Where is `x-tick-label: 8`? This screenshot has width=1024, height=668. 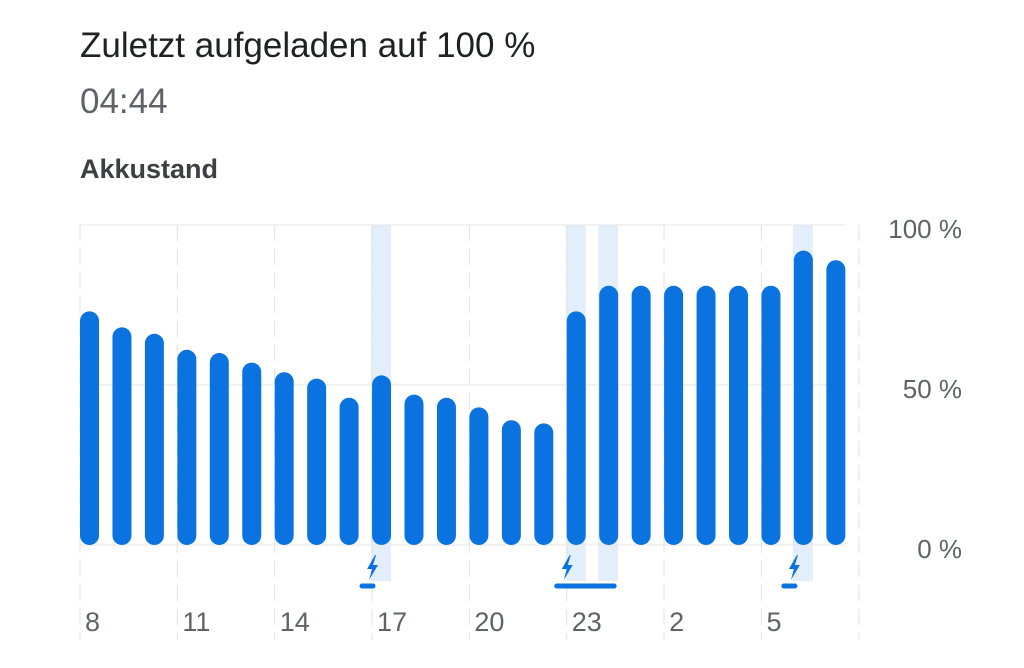
x-tick-label: 8 is located at coordinates (92, 622).